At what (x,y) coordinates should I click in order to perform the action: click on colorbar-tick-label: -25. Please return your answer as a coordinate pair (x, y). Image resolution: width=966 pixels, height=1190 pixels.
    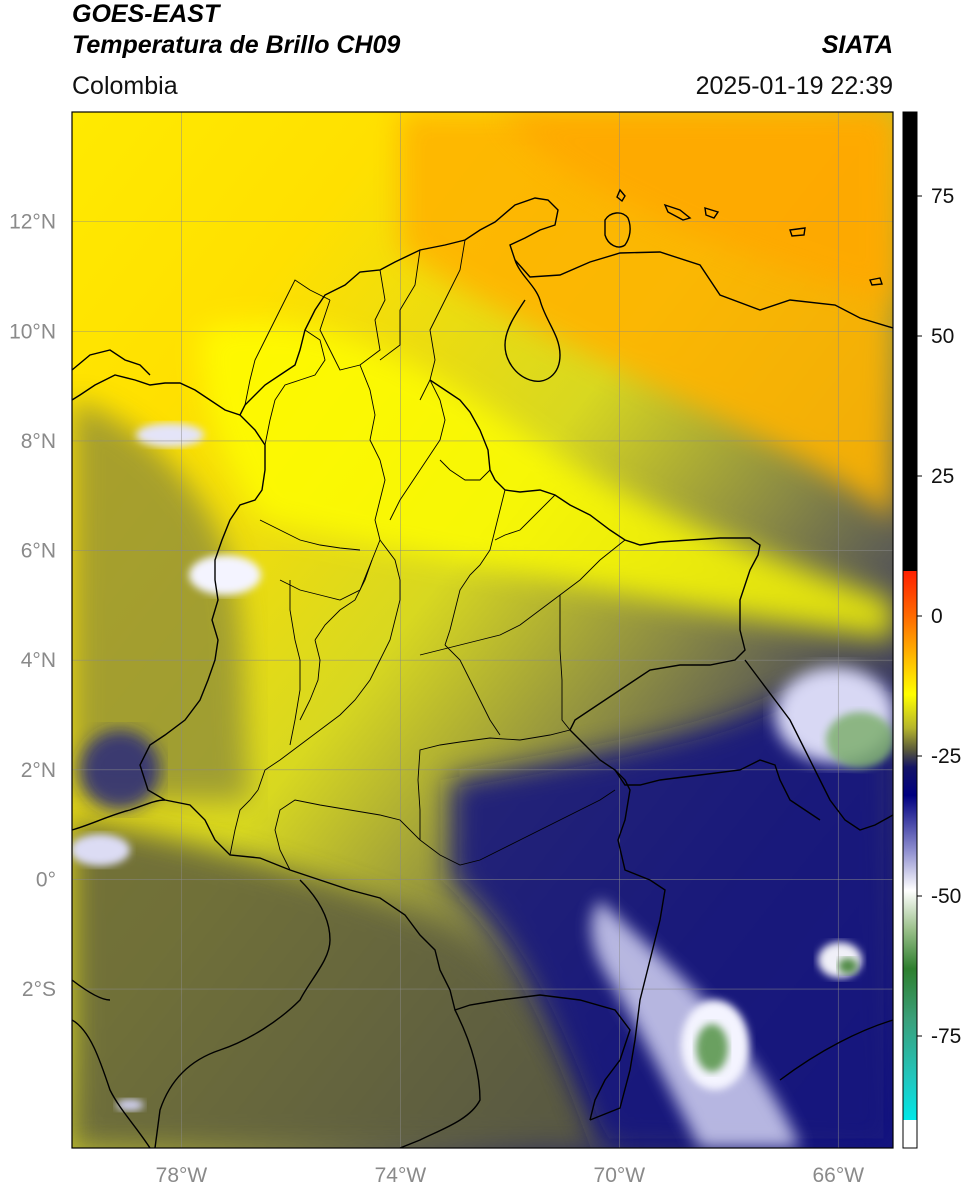
    Looking at the image, I should click on (946, 756).